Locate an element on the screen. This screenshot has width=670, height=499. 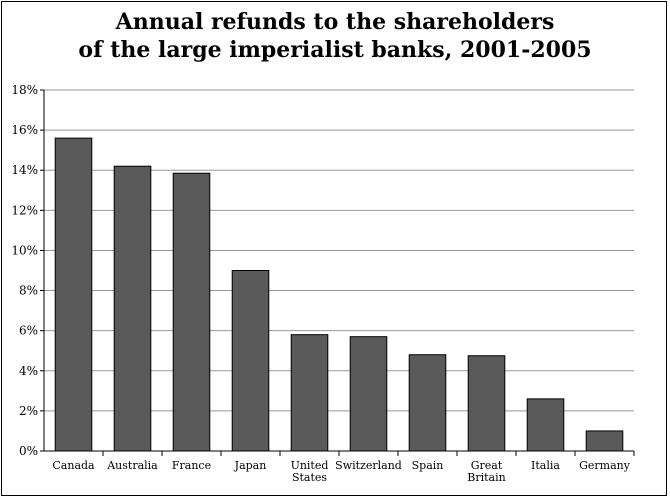
y-tick-label: 12% is located at coordinates (24, 210).